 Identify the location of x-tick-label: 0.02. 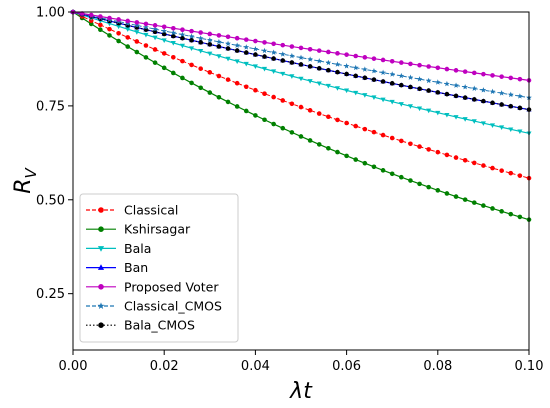
(164, 366).